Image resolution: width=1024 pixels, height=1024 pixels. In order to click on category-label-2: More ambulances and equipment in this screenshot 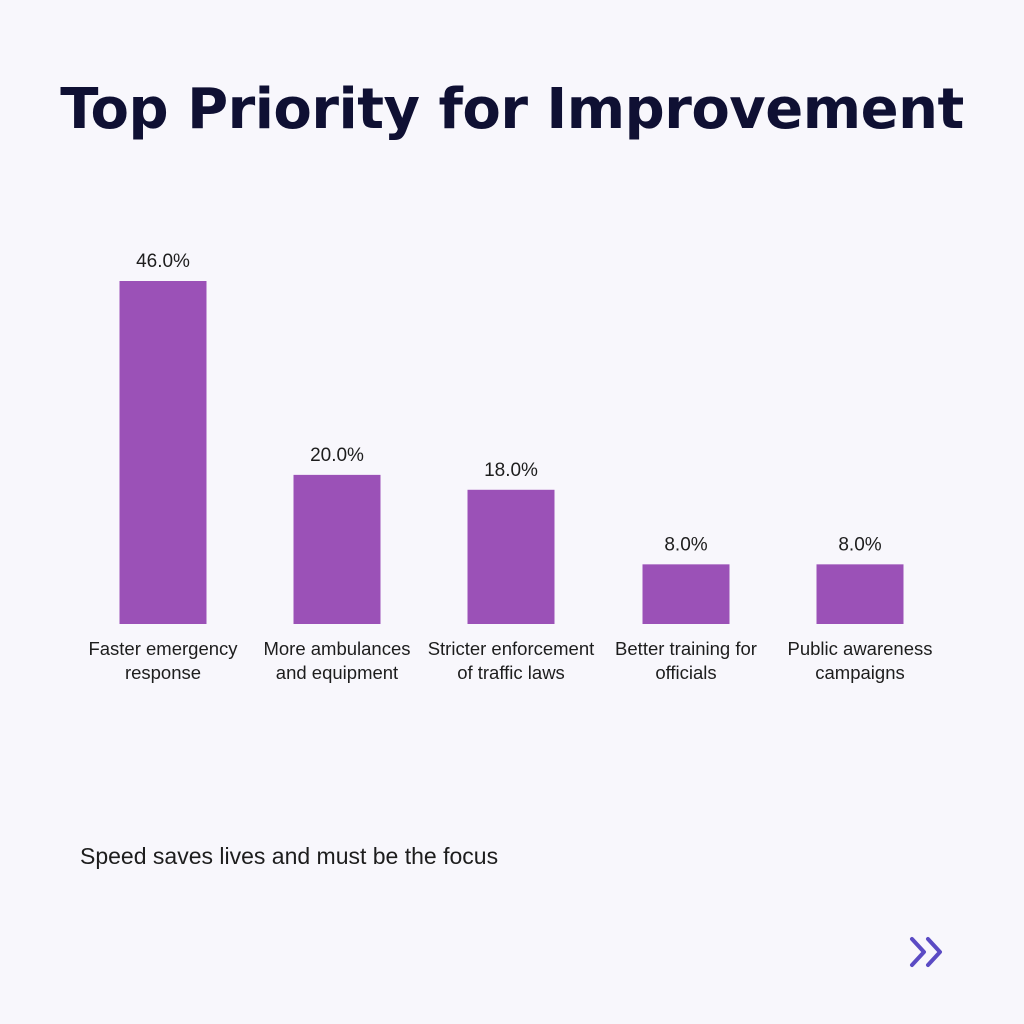, I will do `click(337, 660)`.